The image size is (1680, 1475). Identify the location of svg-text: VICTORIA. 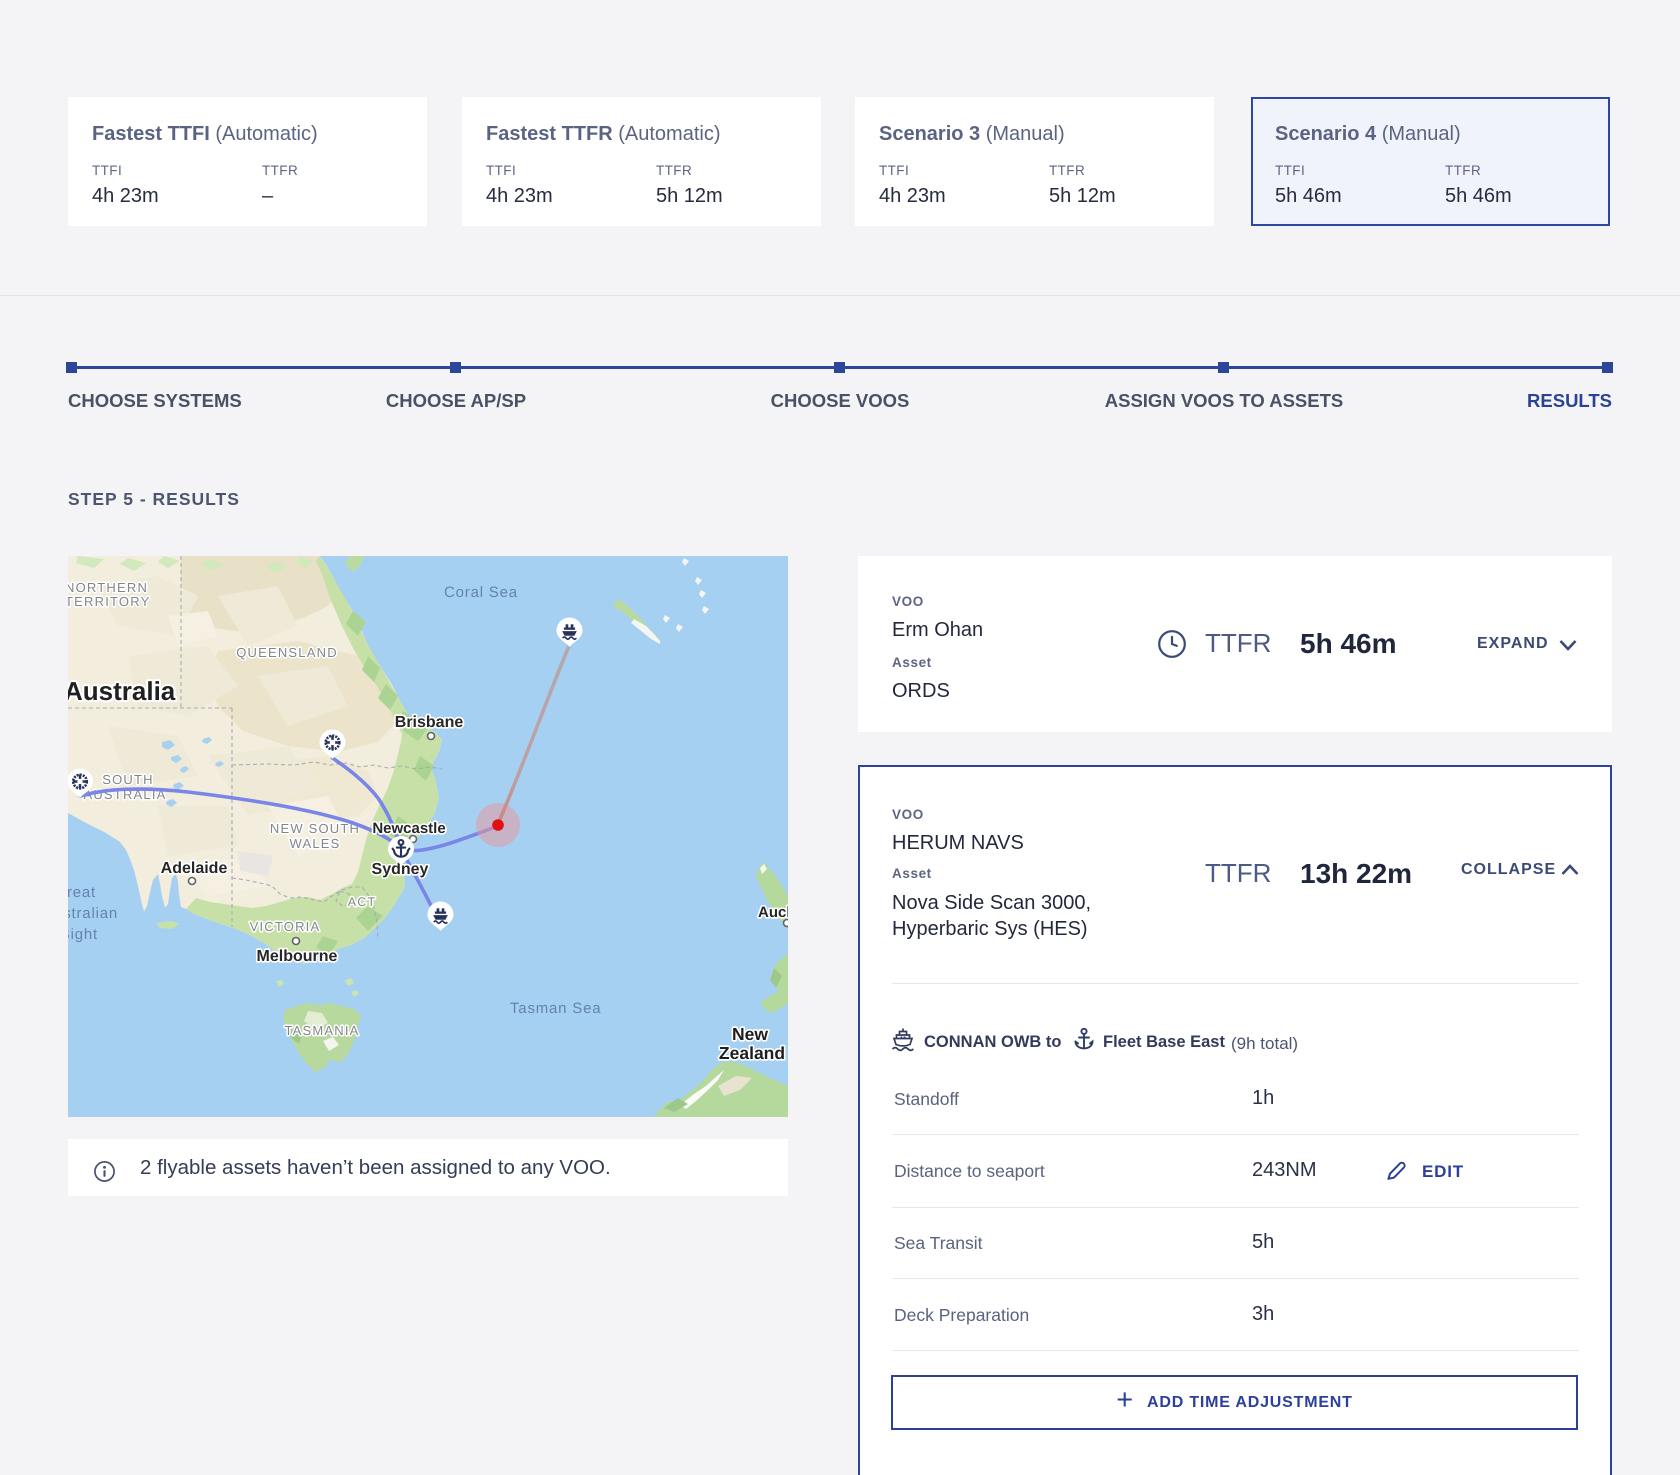
(285, 926).